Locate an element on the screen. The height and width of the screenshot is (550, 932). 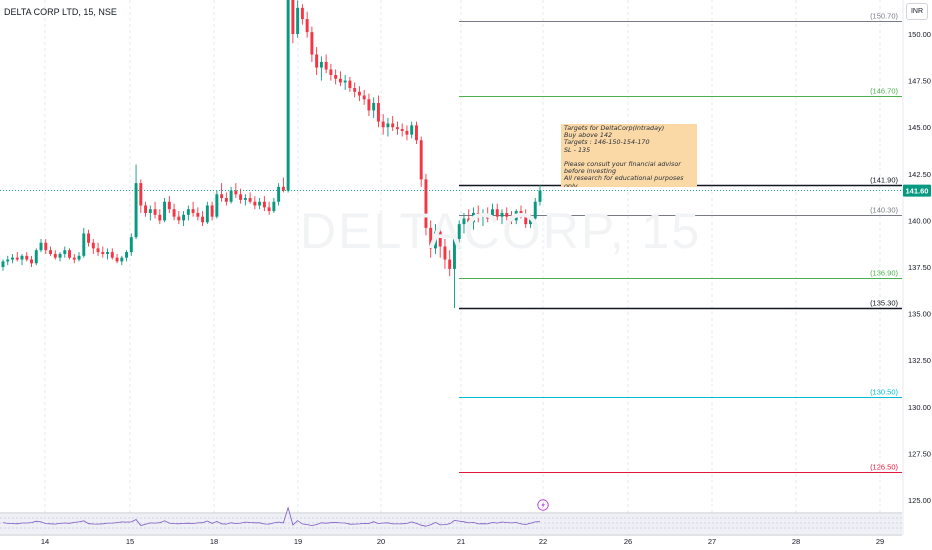
level-label: (136.90) is located at coordinates (884, 273).